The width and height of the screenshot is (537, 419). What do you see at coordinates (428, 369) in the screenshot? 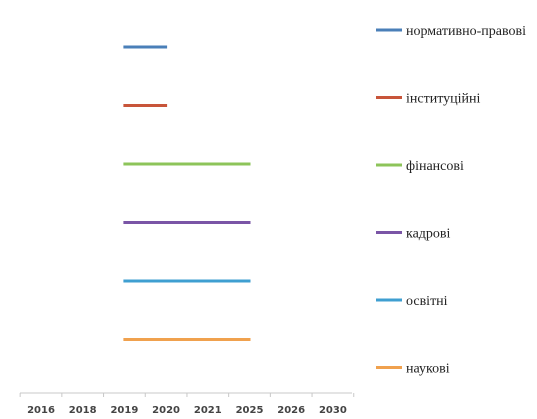
I see `legend-label-6: наукові` at bounding box center [428, 369].